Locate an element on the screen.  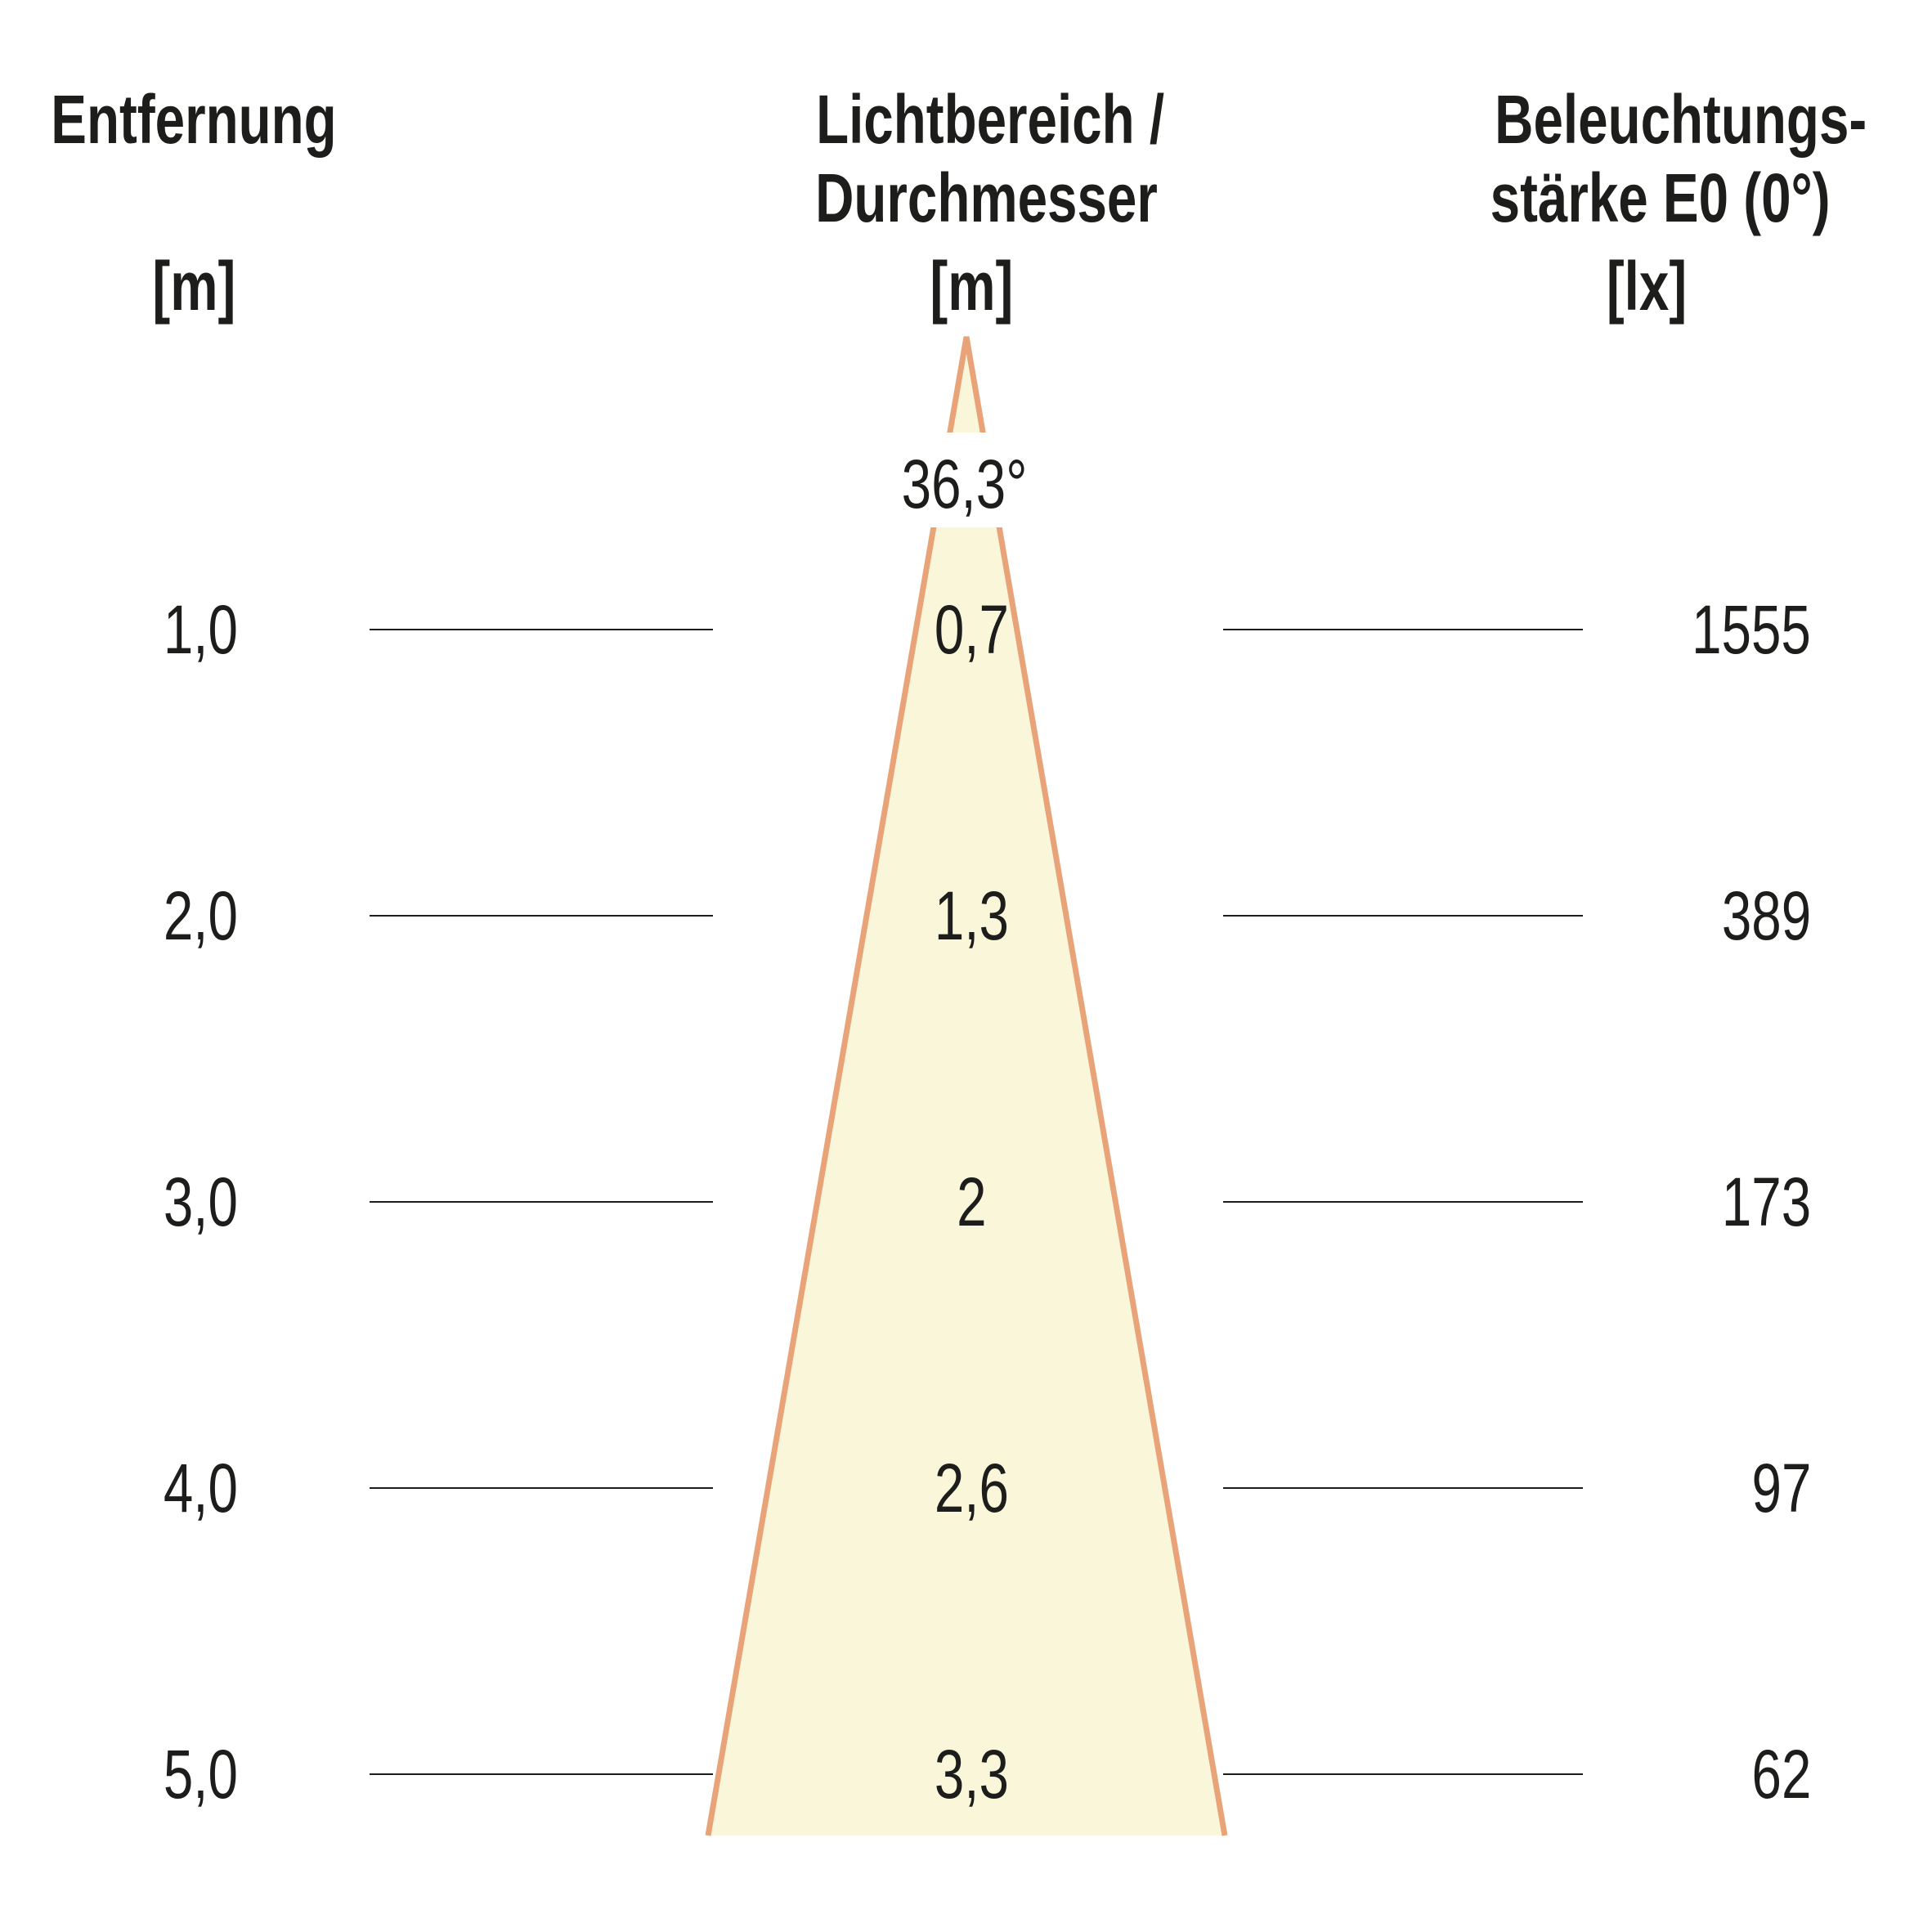
illuminance-text: 97 is located at coordinates (1781, 1488).